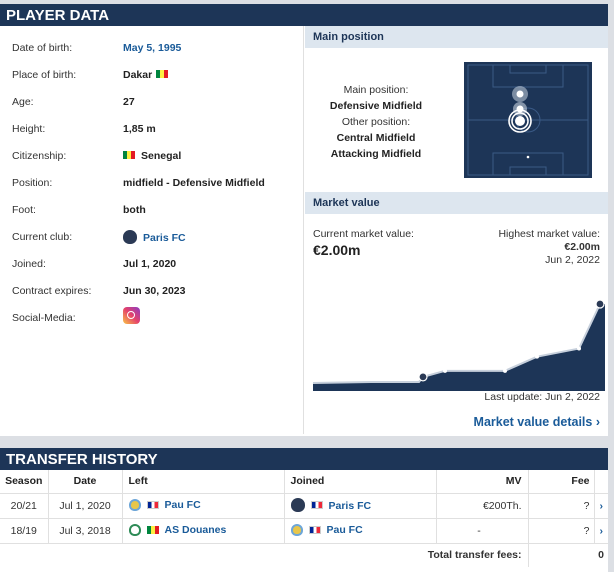 This screenshot has height=572, width=614. I want to click on other-position-label: Other position:, so click(376, 122).